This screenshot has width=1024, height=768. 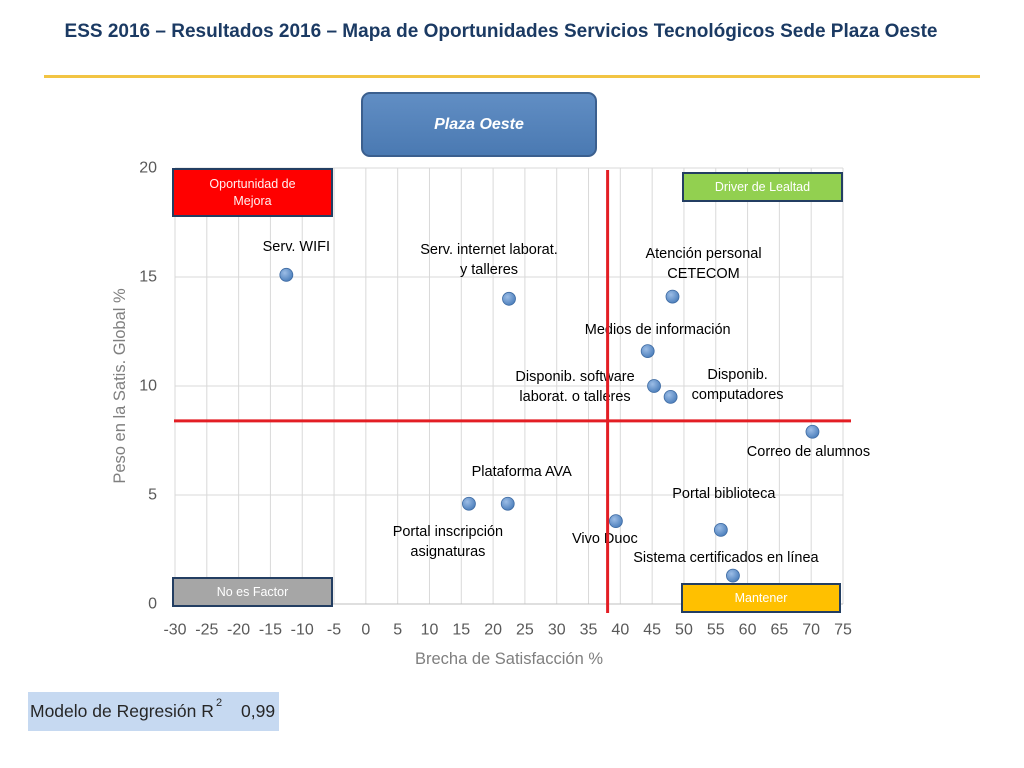 What do you see at coordinates (716, 630) in the screenshot?
I see `x-tick-label: 55` at bounding box center [716, 630].